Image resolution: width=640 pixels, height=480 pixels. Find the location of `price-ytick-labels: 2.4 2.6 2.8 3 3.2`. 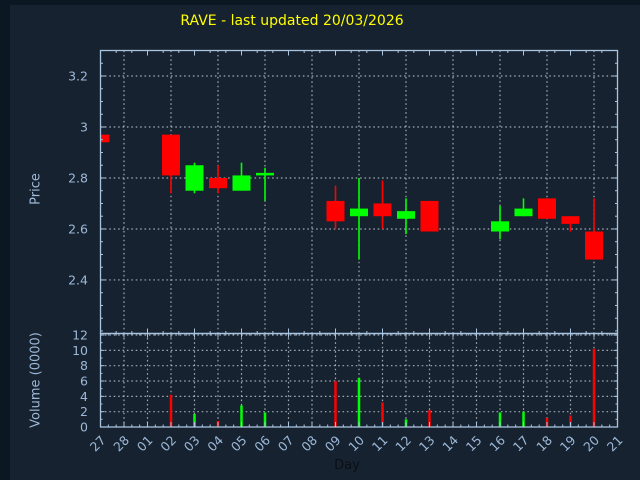

price-ytick-labels: 2.4 2.6 2.8 3 3.2 is located at coordinates (78, 177).